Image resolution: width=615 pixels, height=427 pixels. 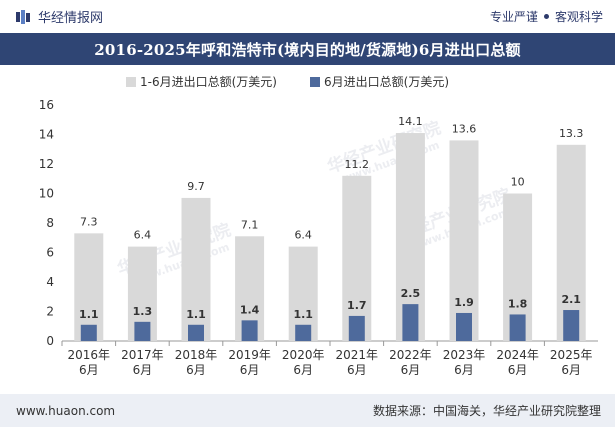 What do you see at coordinates (23, 16) in the screenshot?
I see `brand-logo-icon` at bounding box center [23, 16].